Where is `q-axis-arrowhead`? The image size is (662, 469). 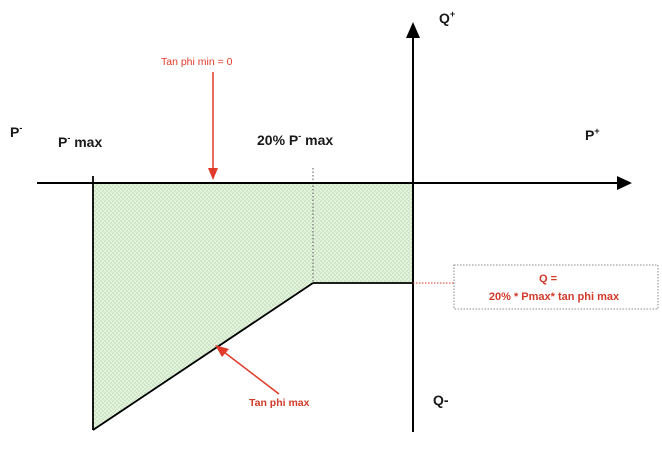 q-axis-arrowhead is located at coordinates (413, 30).